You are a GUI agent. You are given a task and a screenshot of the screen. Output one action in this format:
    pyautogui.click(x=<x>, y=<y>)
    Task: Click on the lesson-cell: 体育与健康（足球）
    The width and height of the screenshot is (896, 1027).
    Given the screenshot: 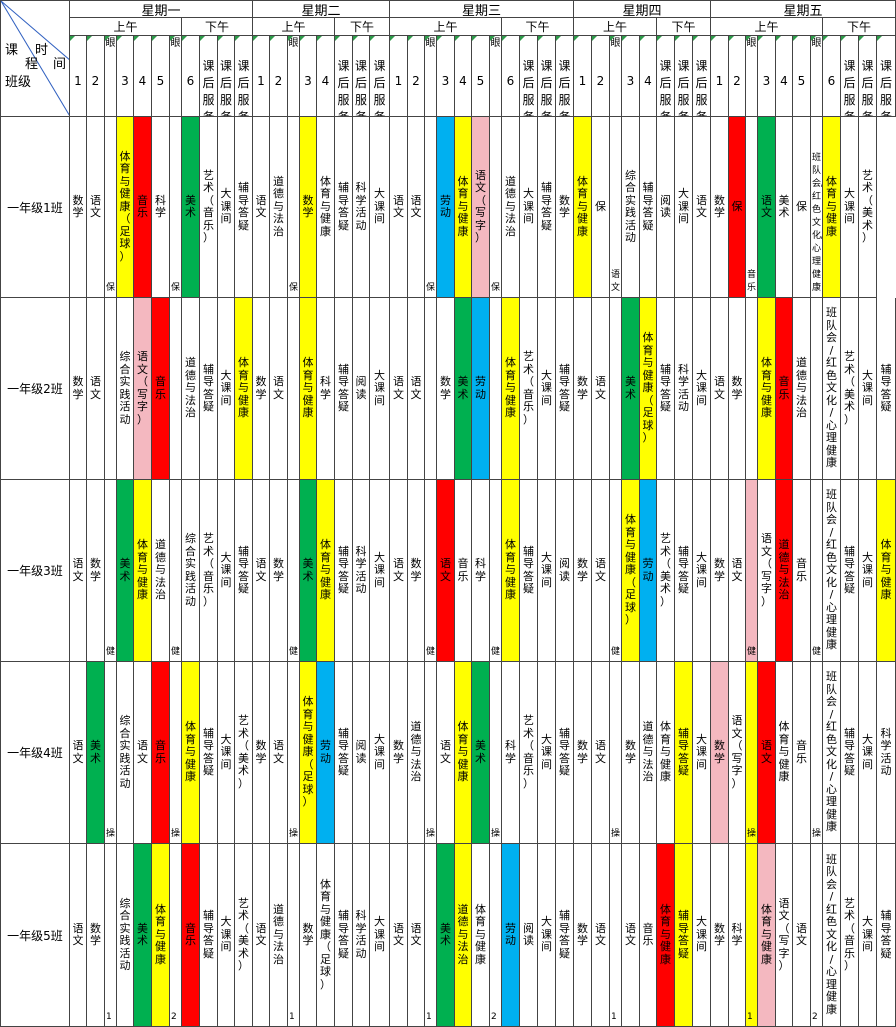 What is the action you would take?
    pyautogui.click(x=631, y=571)
    